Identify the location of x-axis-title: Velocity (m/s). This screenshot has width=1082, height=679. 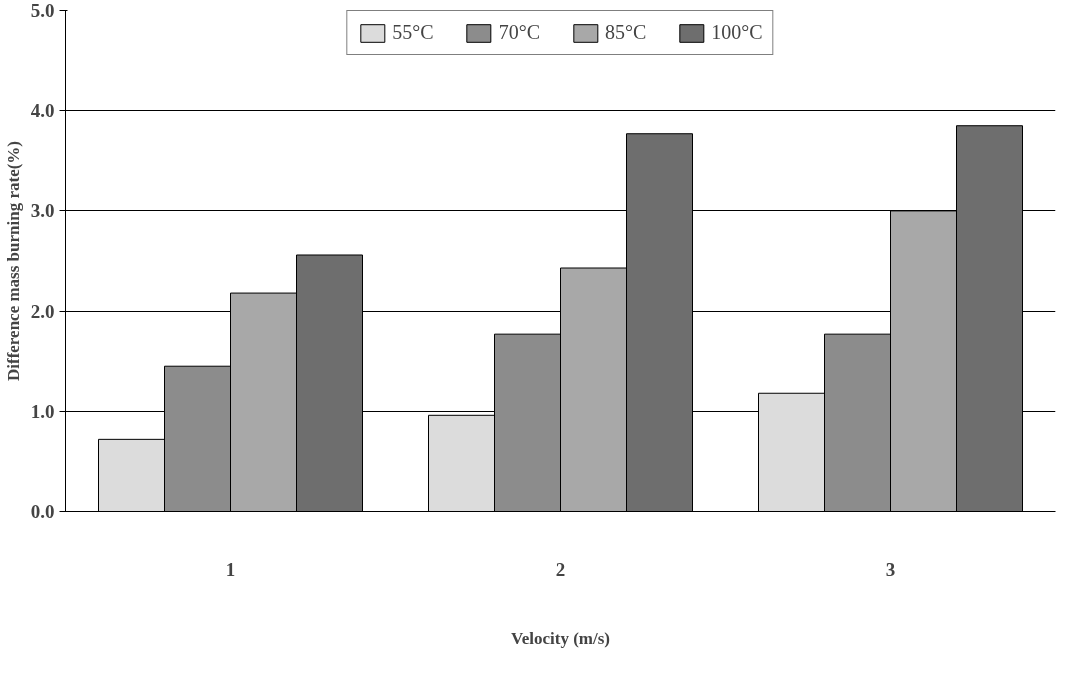
(561, 638).